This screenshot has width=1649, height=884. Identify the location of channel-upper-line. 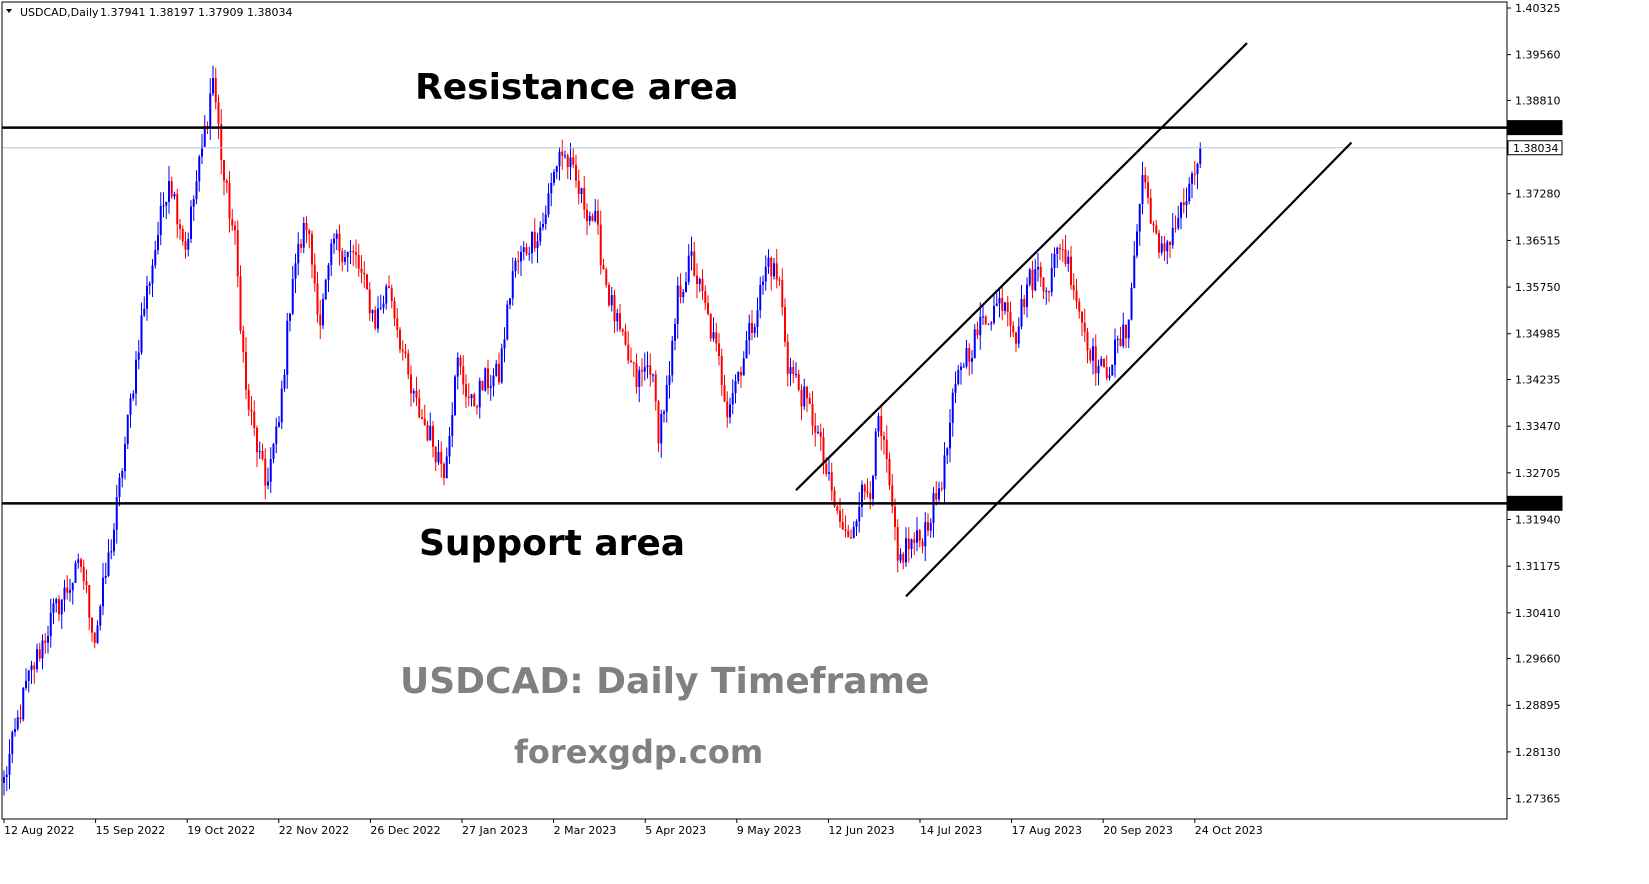
(1021, 266).